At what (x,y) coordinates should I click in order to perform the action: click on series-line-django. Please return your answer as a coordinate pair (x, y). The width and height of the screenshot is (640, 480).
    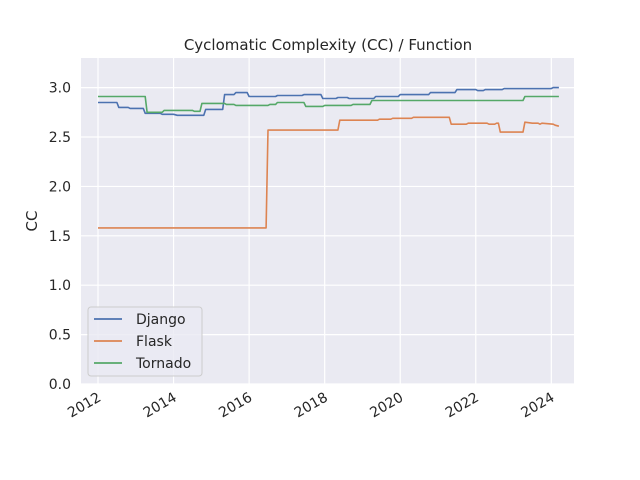
    Looking at the image, I should click on (328, 101).